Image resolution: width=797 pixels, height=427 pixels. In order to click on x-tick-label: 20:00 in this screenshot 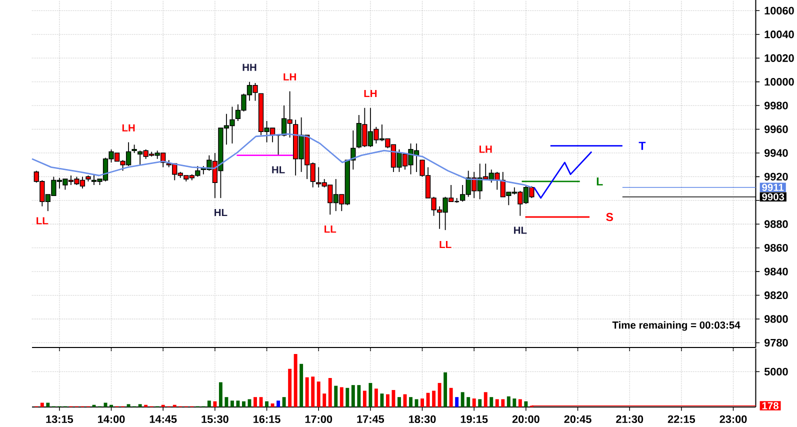, I will do `click(526, 419)`.